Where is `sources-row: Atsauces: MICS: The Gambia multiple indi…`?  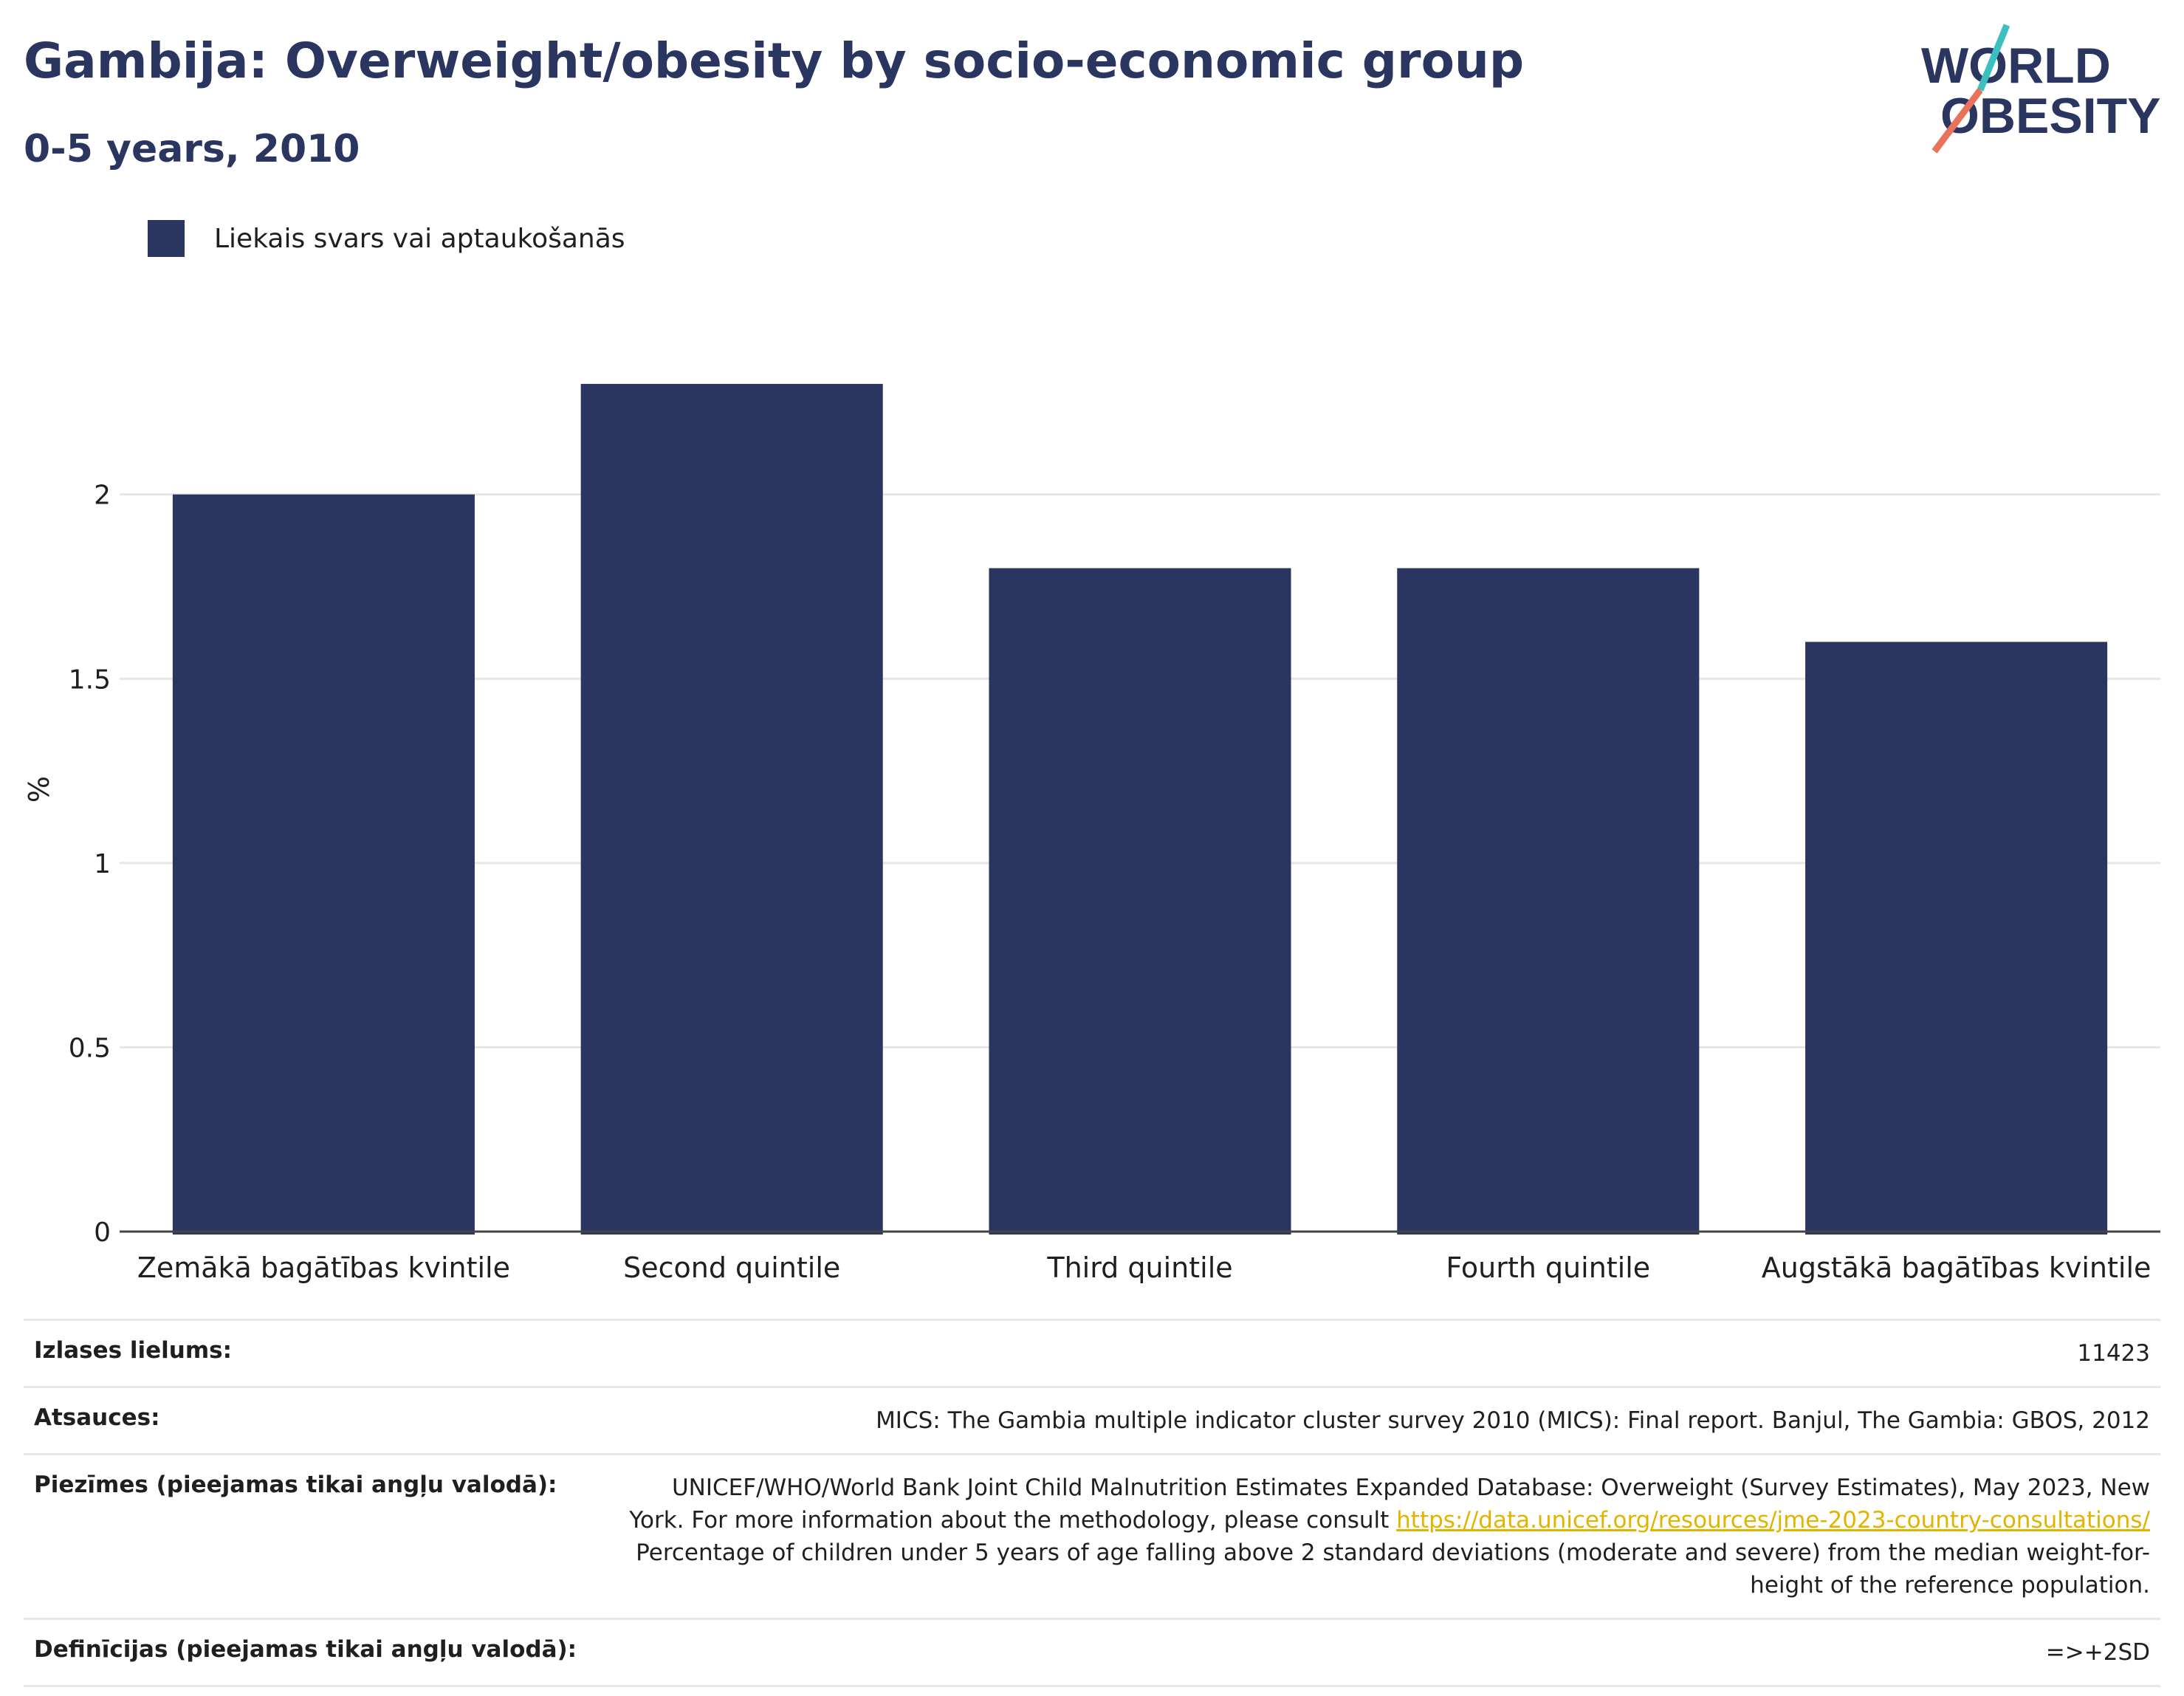
sources-row: Atsauces: MICS: The Gambia multiple indi… is located at coordinates (1092, 1419).